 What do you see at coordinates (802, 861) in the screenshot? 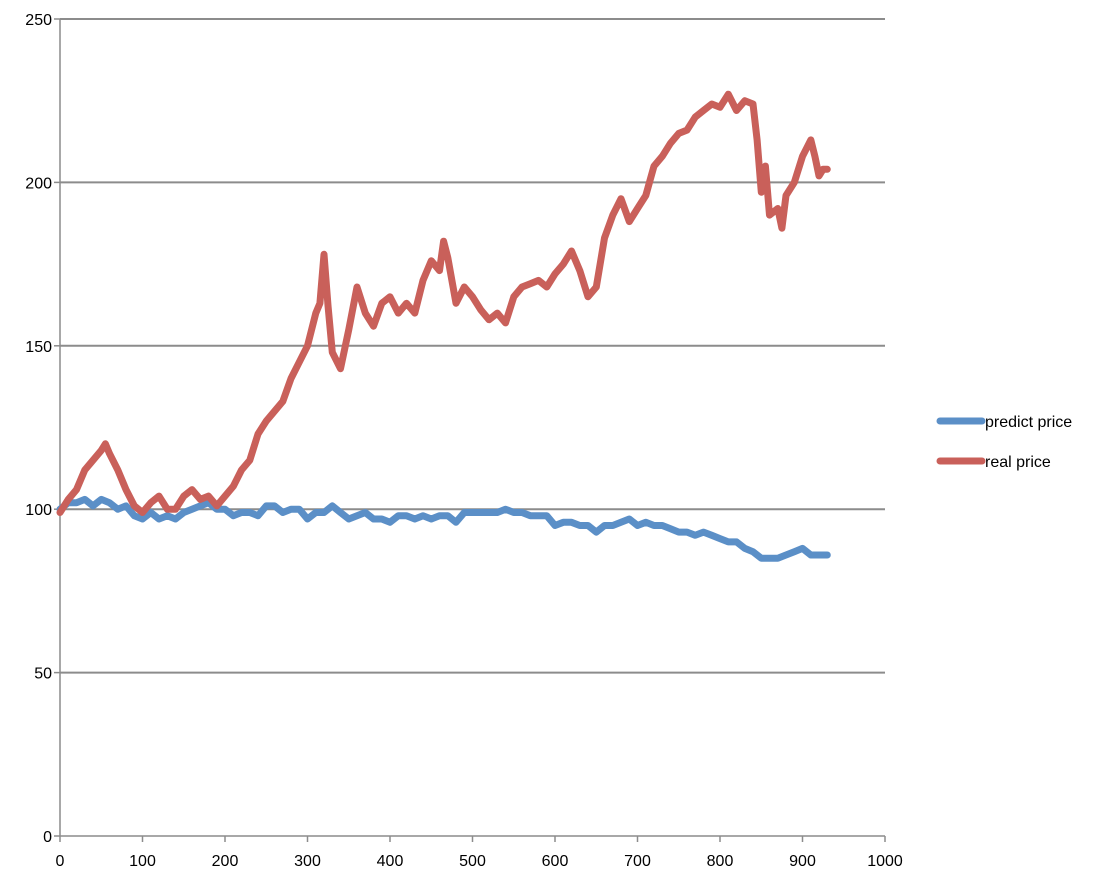
I see `x-tick-label: 900` at bounding box center [802, 861].